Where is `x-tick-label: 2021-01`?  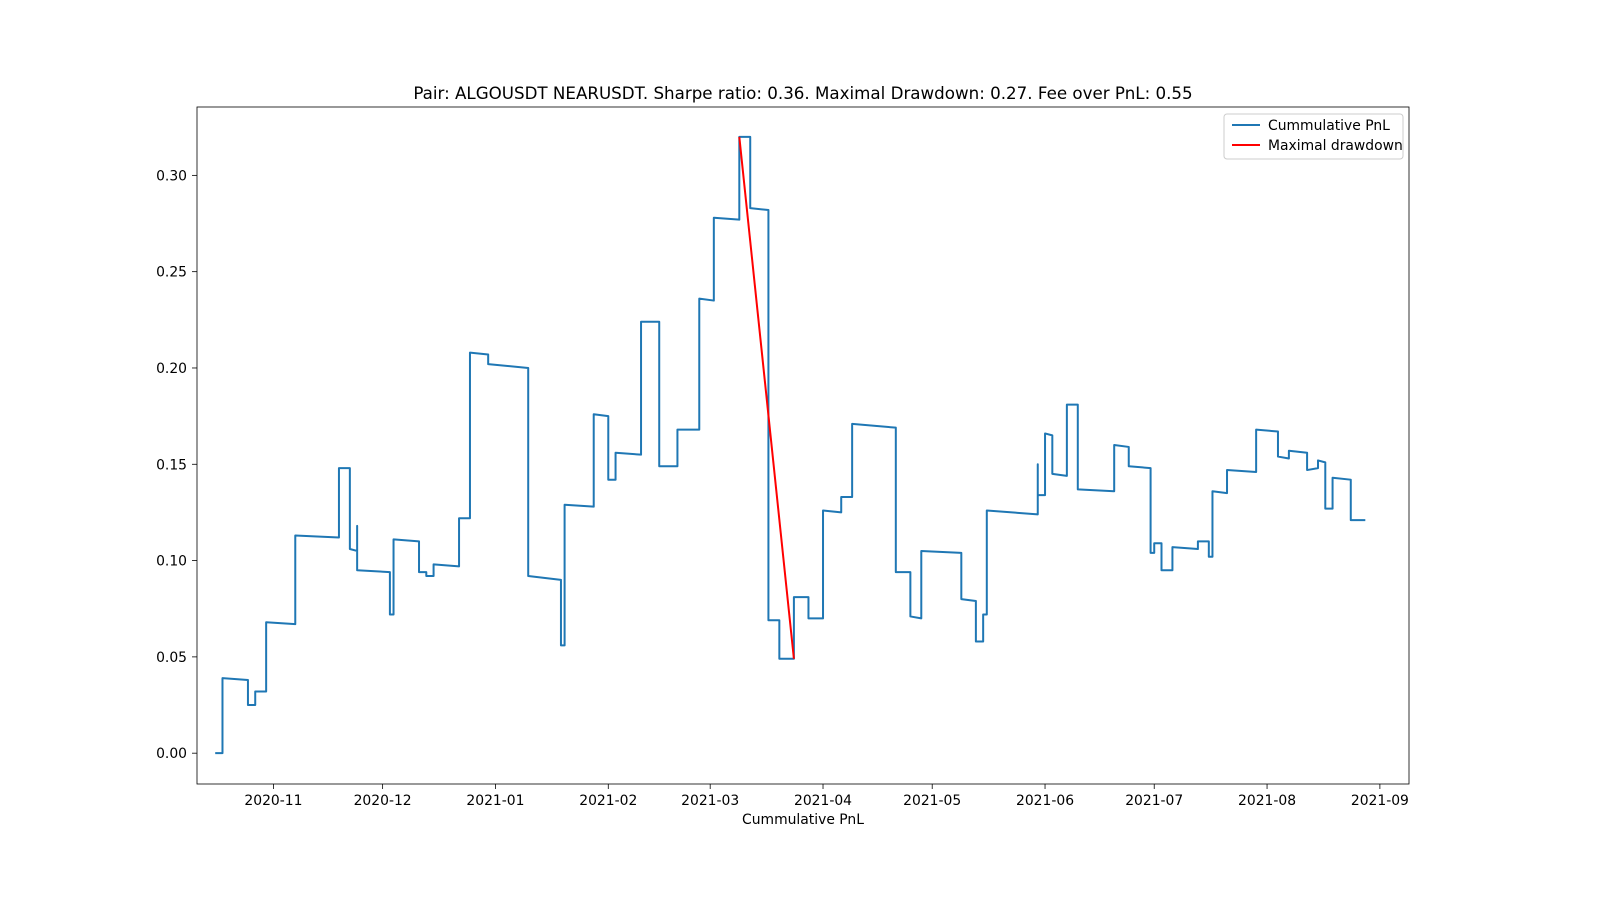 x-tick-label: 2021-01 is located at coordinates (495, 801).